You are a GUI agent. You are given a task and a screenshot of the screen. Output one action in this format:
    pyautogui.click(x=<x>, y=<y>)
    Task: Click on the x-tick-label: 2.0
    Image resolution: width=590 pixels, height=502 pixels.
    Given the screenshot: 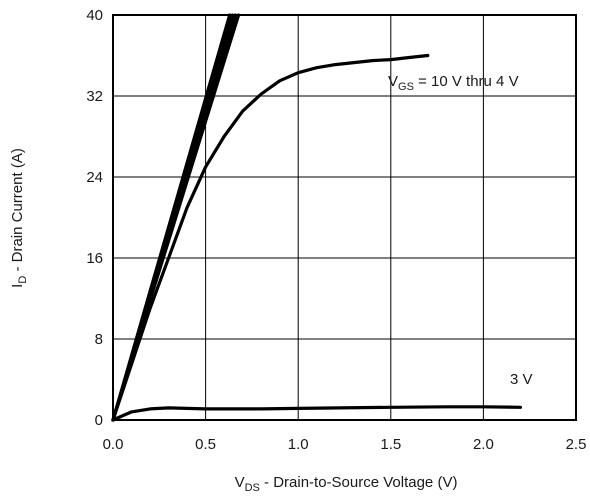 What is the action you would take?
    pyautogui.click(x=483, y=444)
    